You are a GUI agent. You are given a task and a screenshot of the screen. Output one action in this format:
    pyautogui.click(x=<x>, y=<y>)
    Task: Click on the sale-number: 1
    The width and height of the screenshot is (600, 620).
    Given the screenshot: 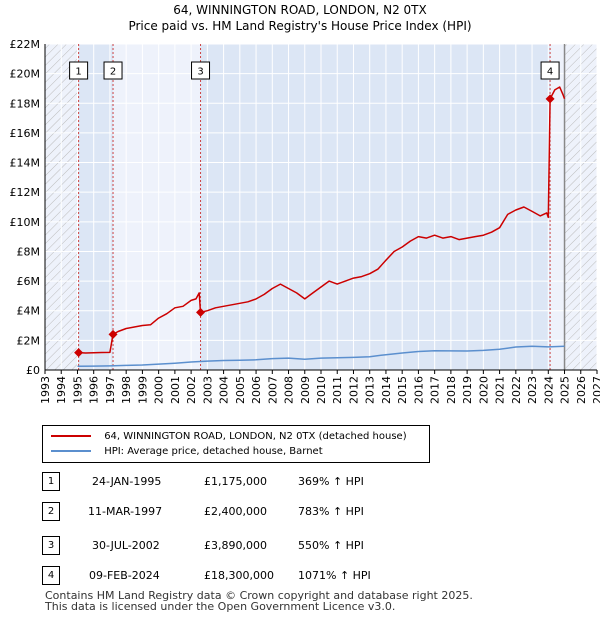 What is the action you would take?
    pyautogui.click(x=51, y=481)
    